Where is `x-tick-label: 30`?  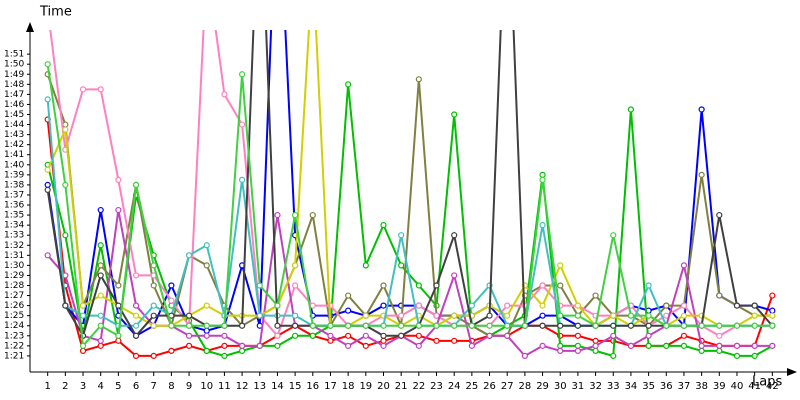 x-tick-label: 30 is located at coordinates (560, 386).